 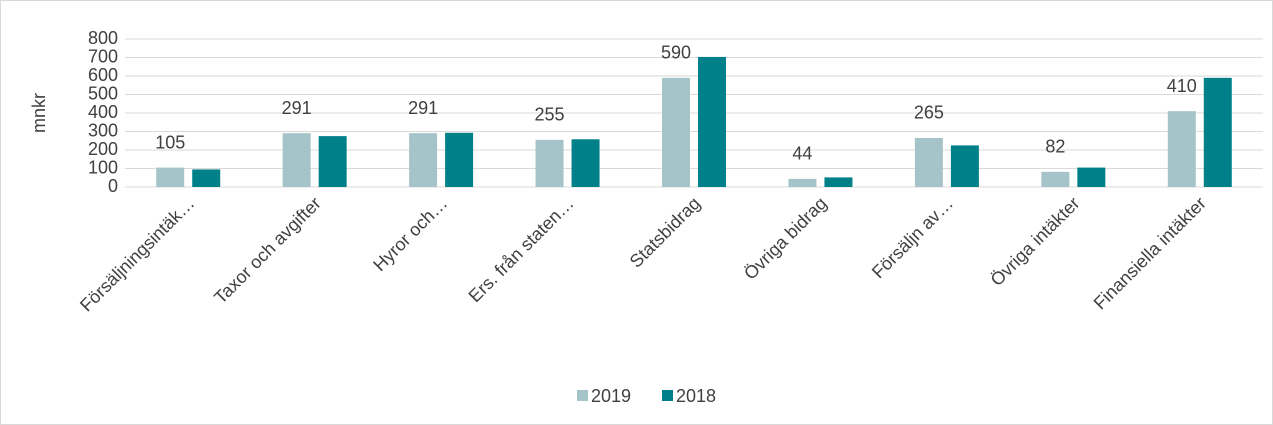 I want to click on y-tick-label: 600, so click(x=103, y=75).